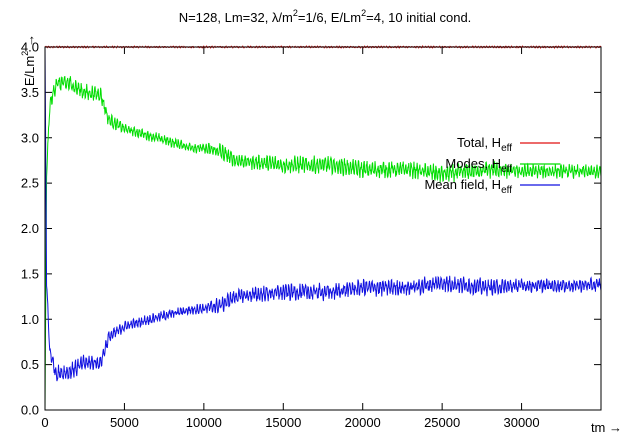  Describe the element at coordinates (30, 364) in the screenshot. I see `y-tick-label: 0.5` at that location.